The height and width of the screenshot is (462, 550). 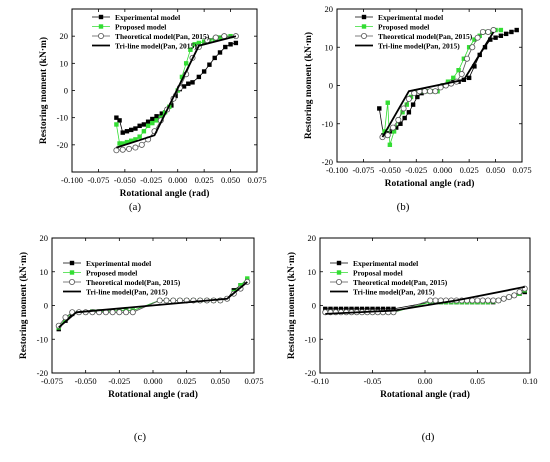 What do you see at coordinates (72, 180) in the screenshot?
I see `x-tick-label: -0.100` at bounding box center [72, 180].